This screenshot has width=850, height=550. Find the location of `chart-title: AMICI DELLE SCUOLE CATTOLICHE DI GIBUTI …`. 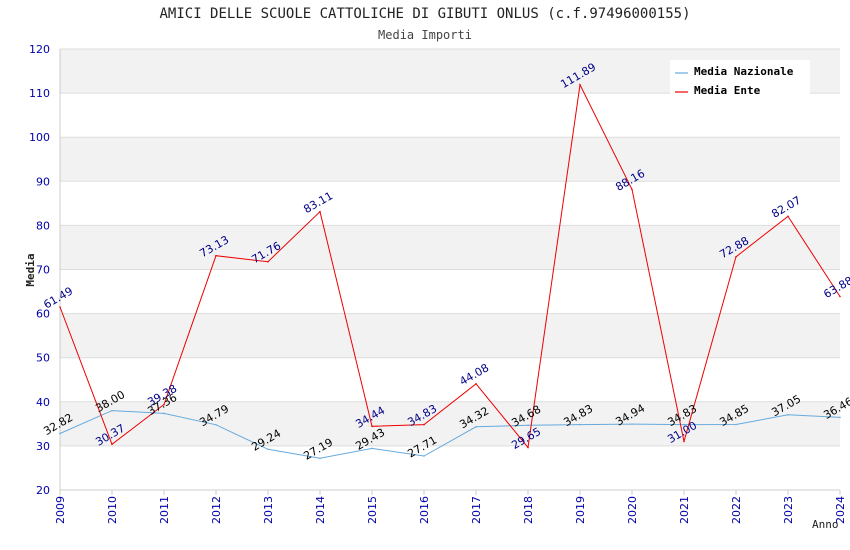

chart-title: AMICI DELLE SCUOLE CATTOLICHE DI GIBUTI … is located at coordinates (424, 14).